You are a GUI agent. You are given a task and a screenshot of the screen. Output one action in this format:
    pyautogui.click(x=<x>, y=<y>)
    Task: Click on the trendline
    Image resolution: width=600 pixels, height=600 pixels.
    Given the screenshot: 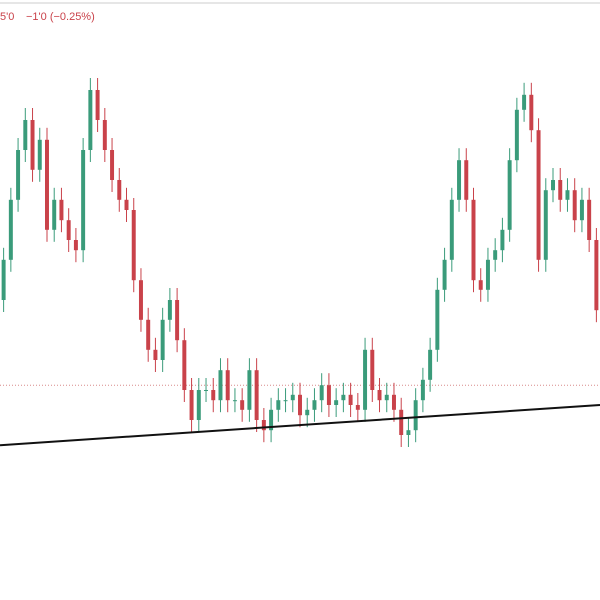 What is the action you would take?
    pyautogui.click(x=300, y=425)
    